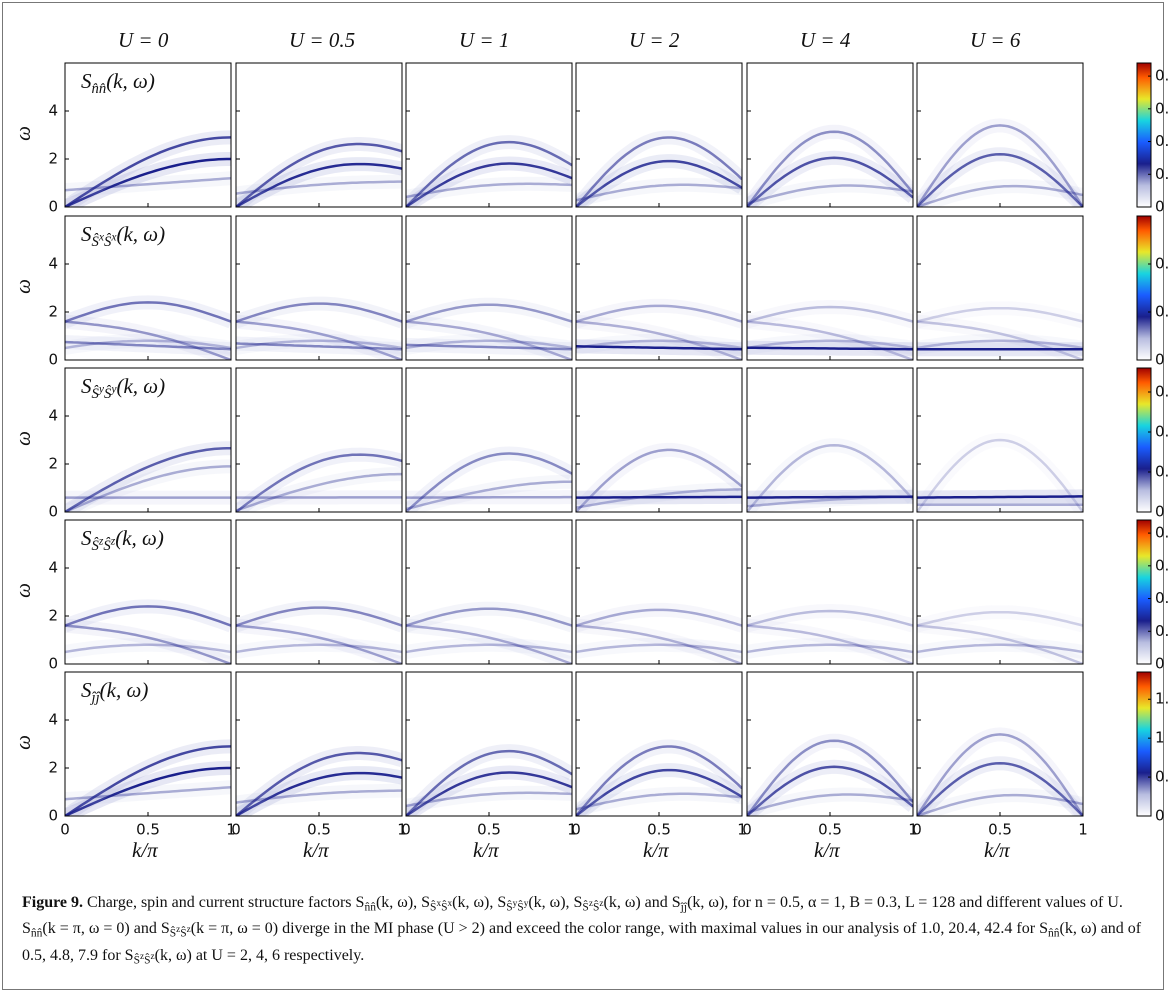  Describe the element at coordinates (656, 850) in the screenshot. I see `x-axis-label: k/π` at that location.